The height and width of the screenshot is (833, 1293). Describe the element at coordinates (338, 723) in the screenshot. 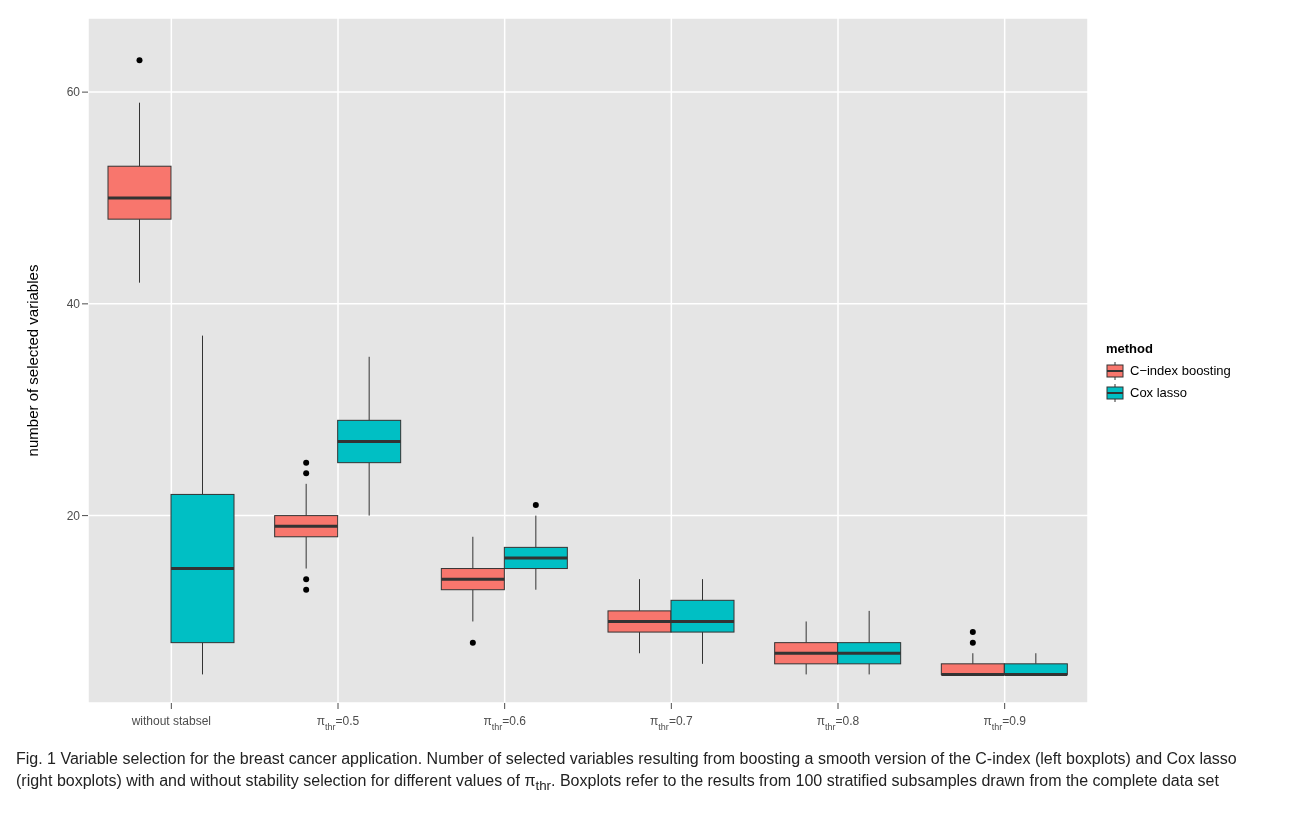

I see `x-tick-label: π$_{thr}$=0.5` at that location.